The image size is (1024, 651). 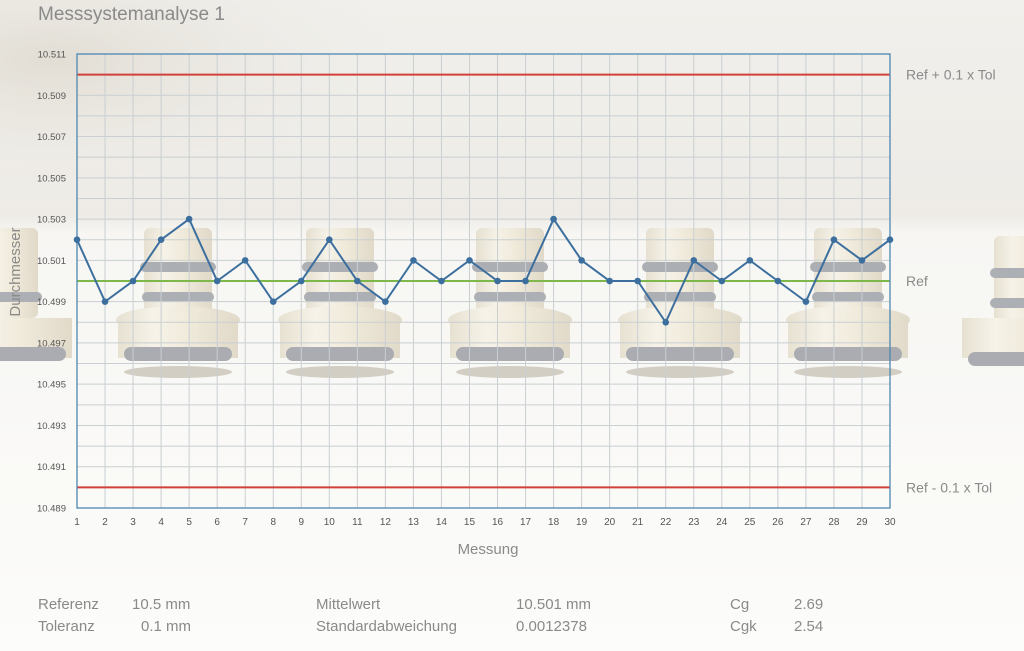 I want to click on cg-label: Cg, so click(x=740, y=604).